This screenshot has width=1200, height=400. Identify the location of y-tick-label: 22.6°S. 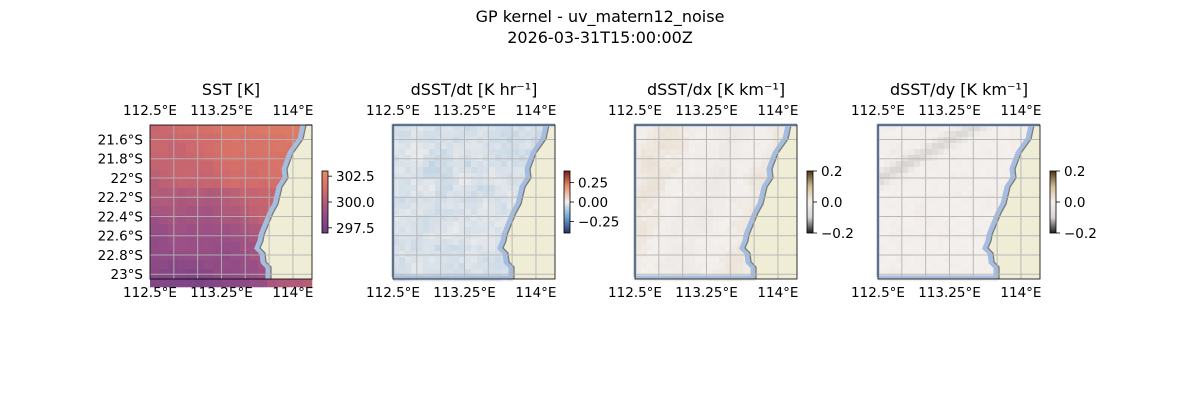
(120, 237).